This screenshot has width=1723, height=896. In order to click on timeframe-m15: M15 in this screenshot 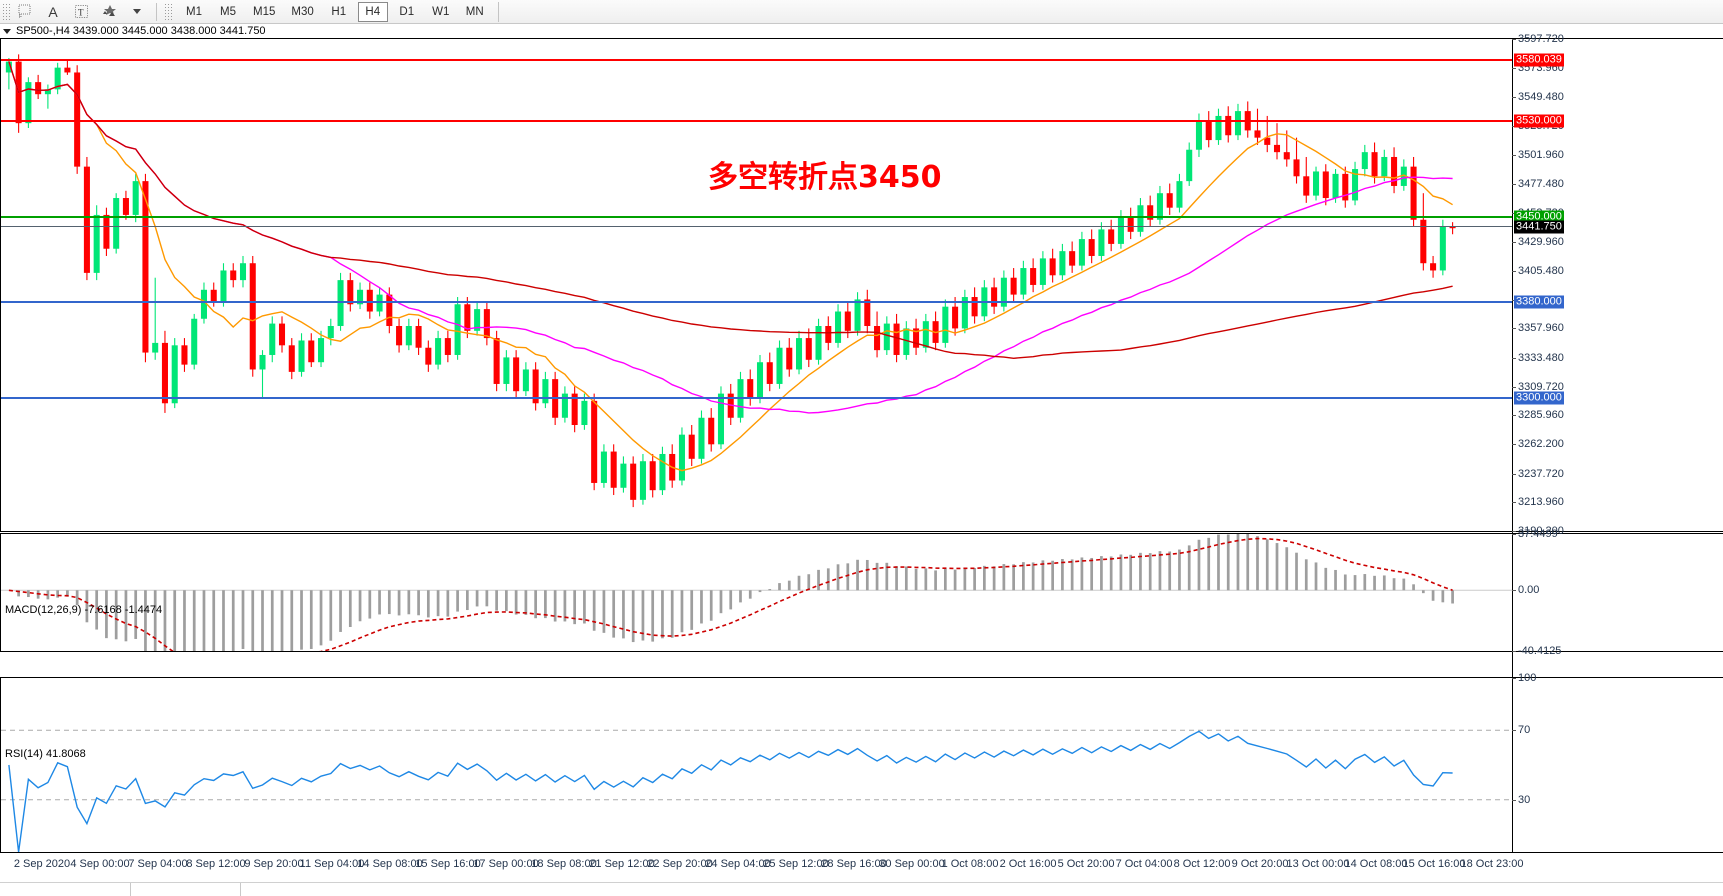, I will do `click(264, 11)`.